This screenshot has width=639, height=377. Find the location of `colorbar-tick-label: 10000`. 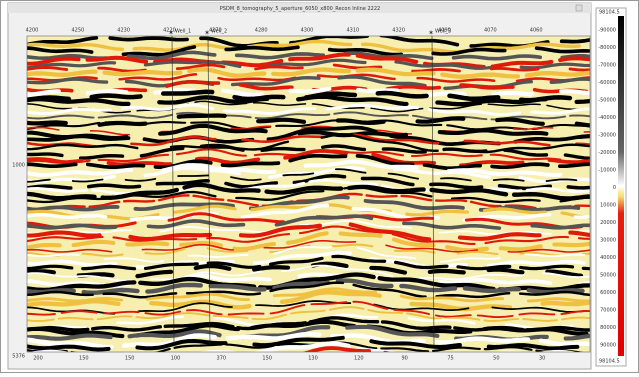

colorbar-tick-label: 10000 is located at coordinates (608, 206).